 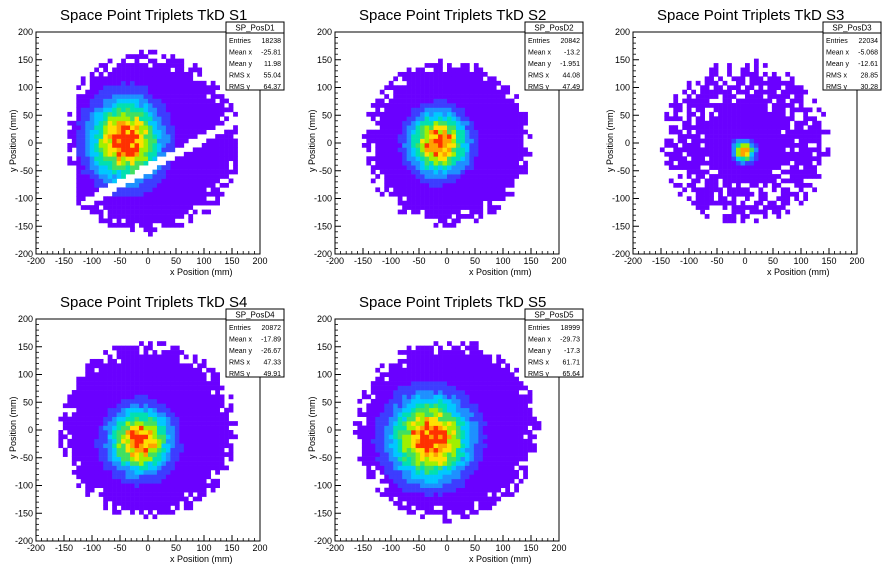 I want to click on y-tick-label: -100, so click(x=24, y=199).